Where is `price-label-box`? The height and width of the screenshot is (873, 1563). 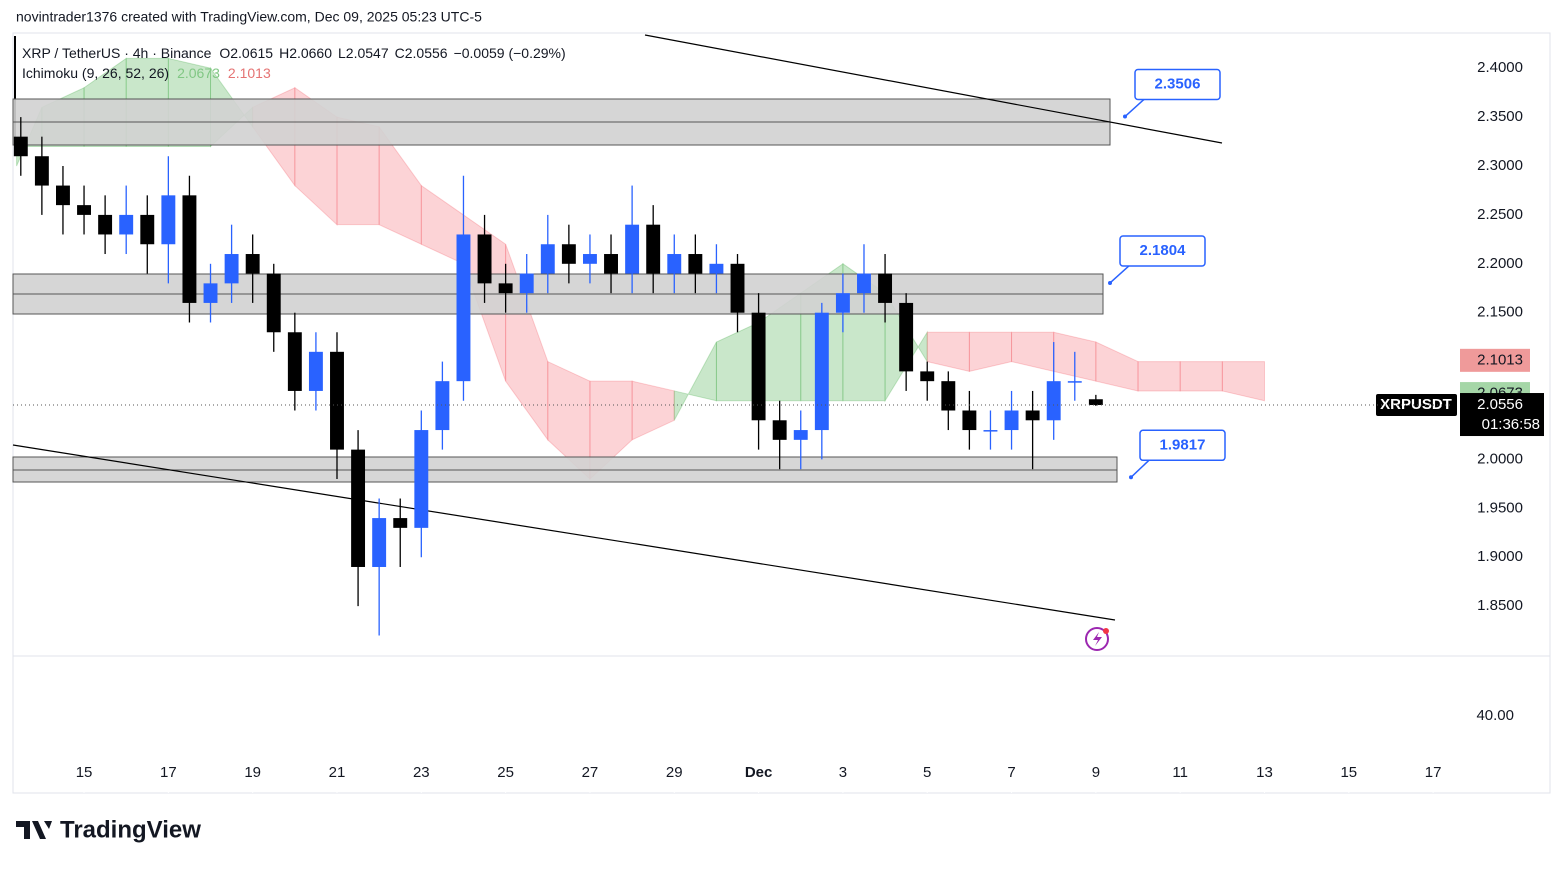 price-label-box is located at coordinates (1495, 360).